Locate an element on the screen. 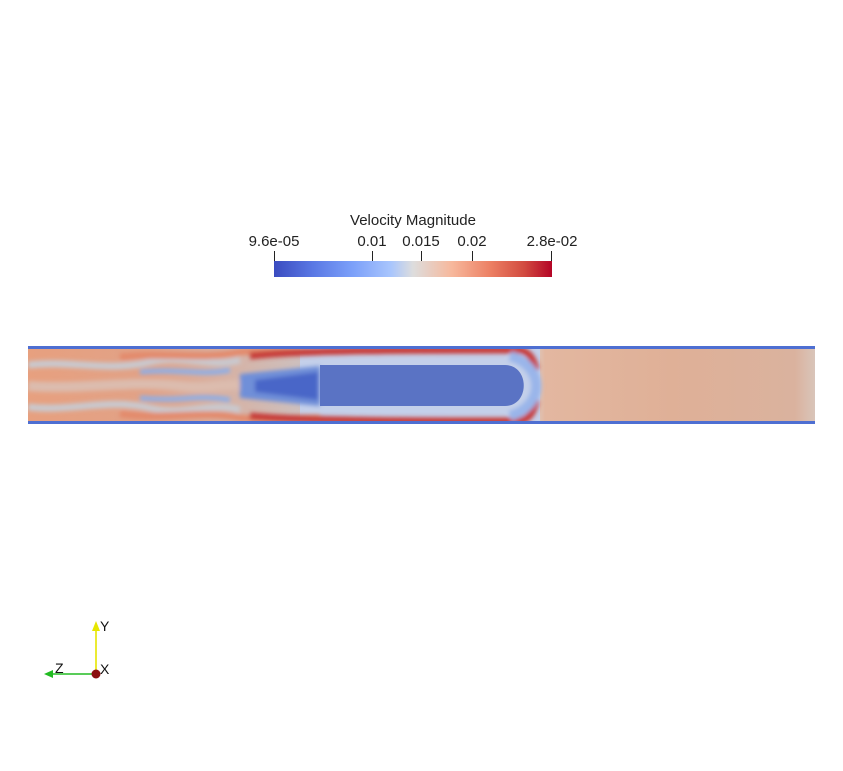  x-axis-marker is located at coordinates (96, 674).